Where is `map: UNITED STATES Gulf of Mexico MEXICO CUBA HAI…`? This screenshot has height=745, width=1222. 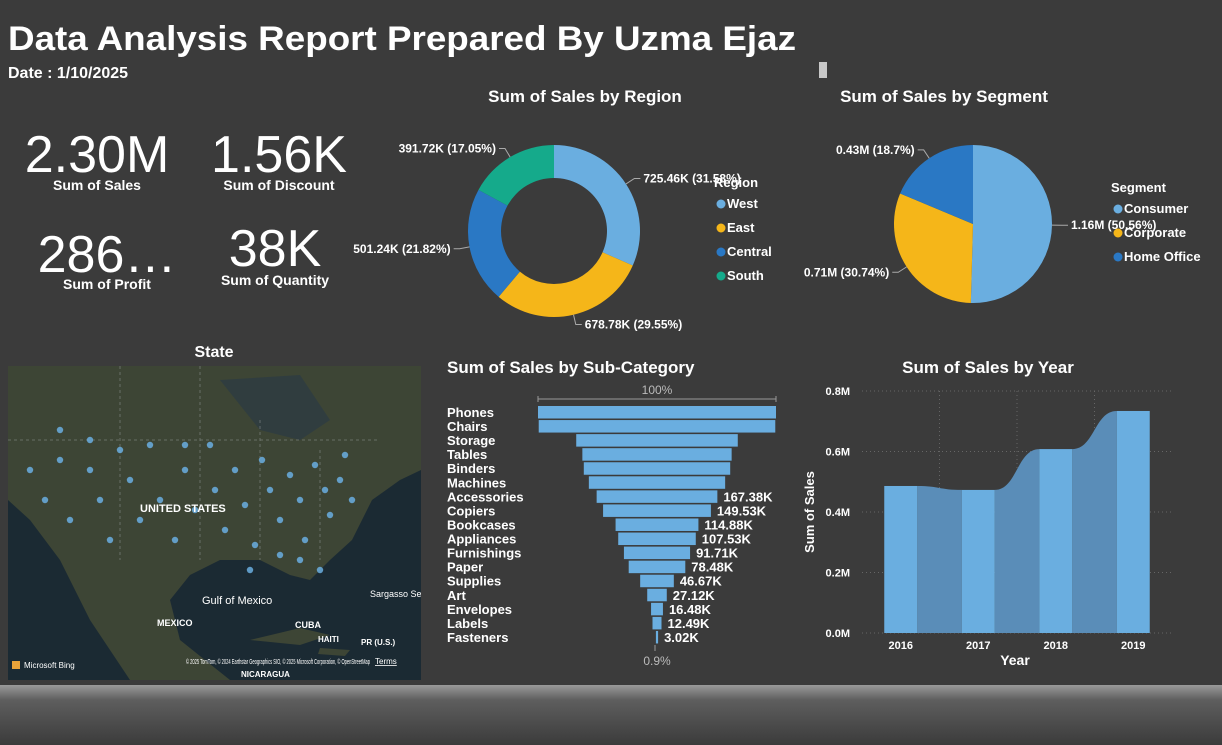 map: UNITED STATES Gulf of Mexico MEXICO CUBA HAI… is located at coordinates (217, 523).